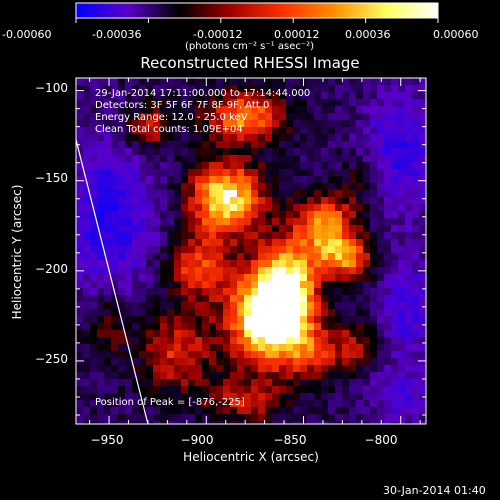 The image size is (500, 500). What do you see at coordinates (218, 34) in the screenshot?
I see `colorbar-tick-label: -0.00012` at bounding box center [218, 34].